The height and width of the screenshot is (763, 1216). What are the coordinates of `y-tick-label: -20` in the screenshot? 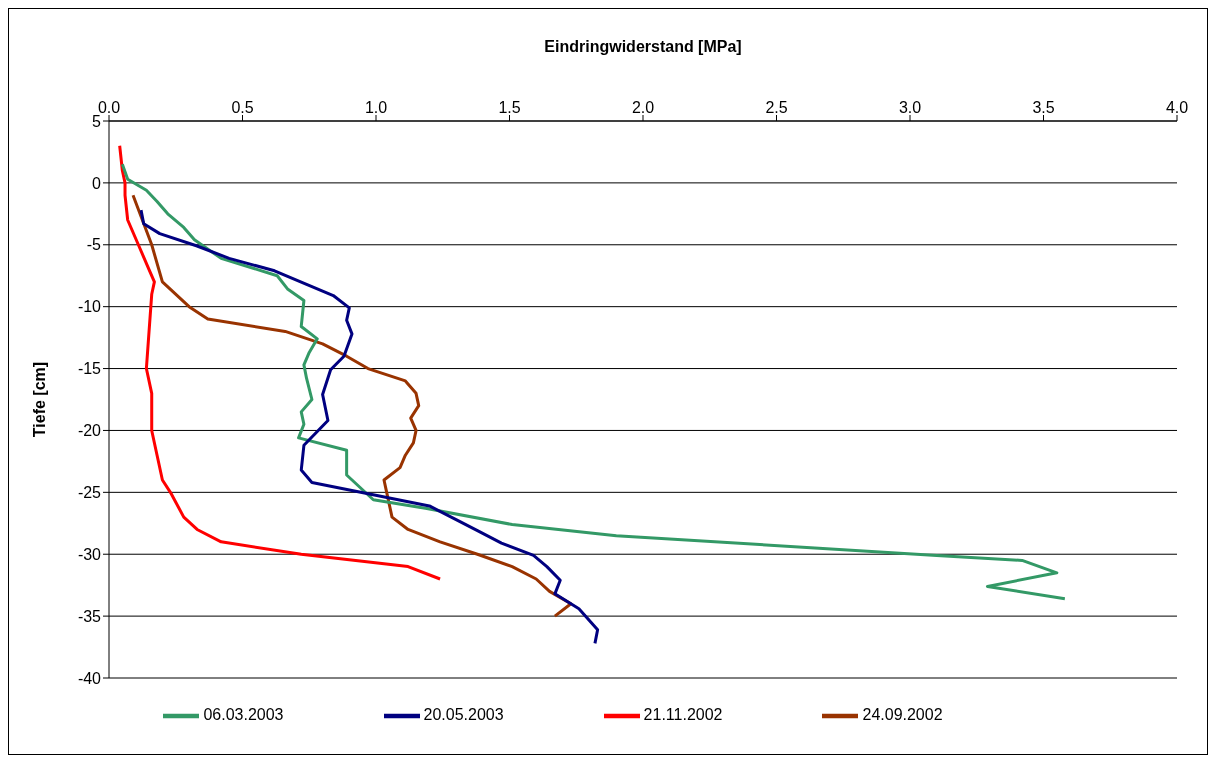 It's located at (89, 431).